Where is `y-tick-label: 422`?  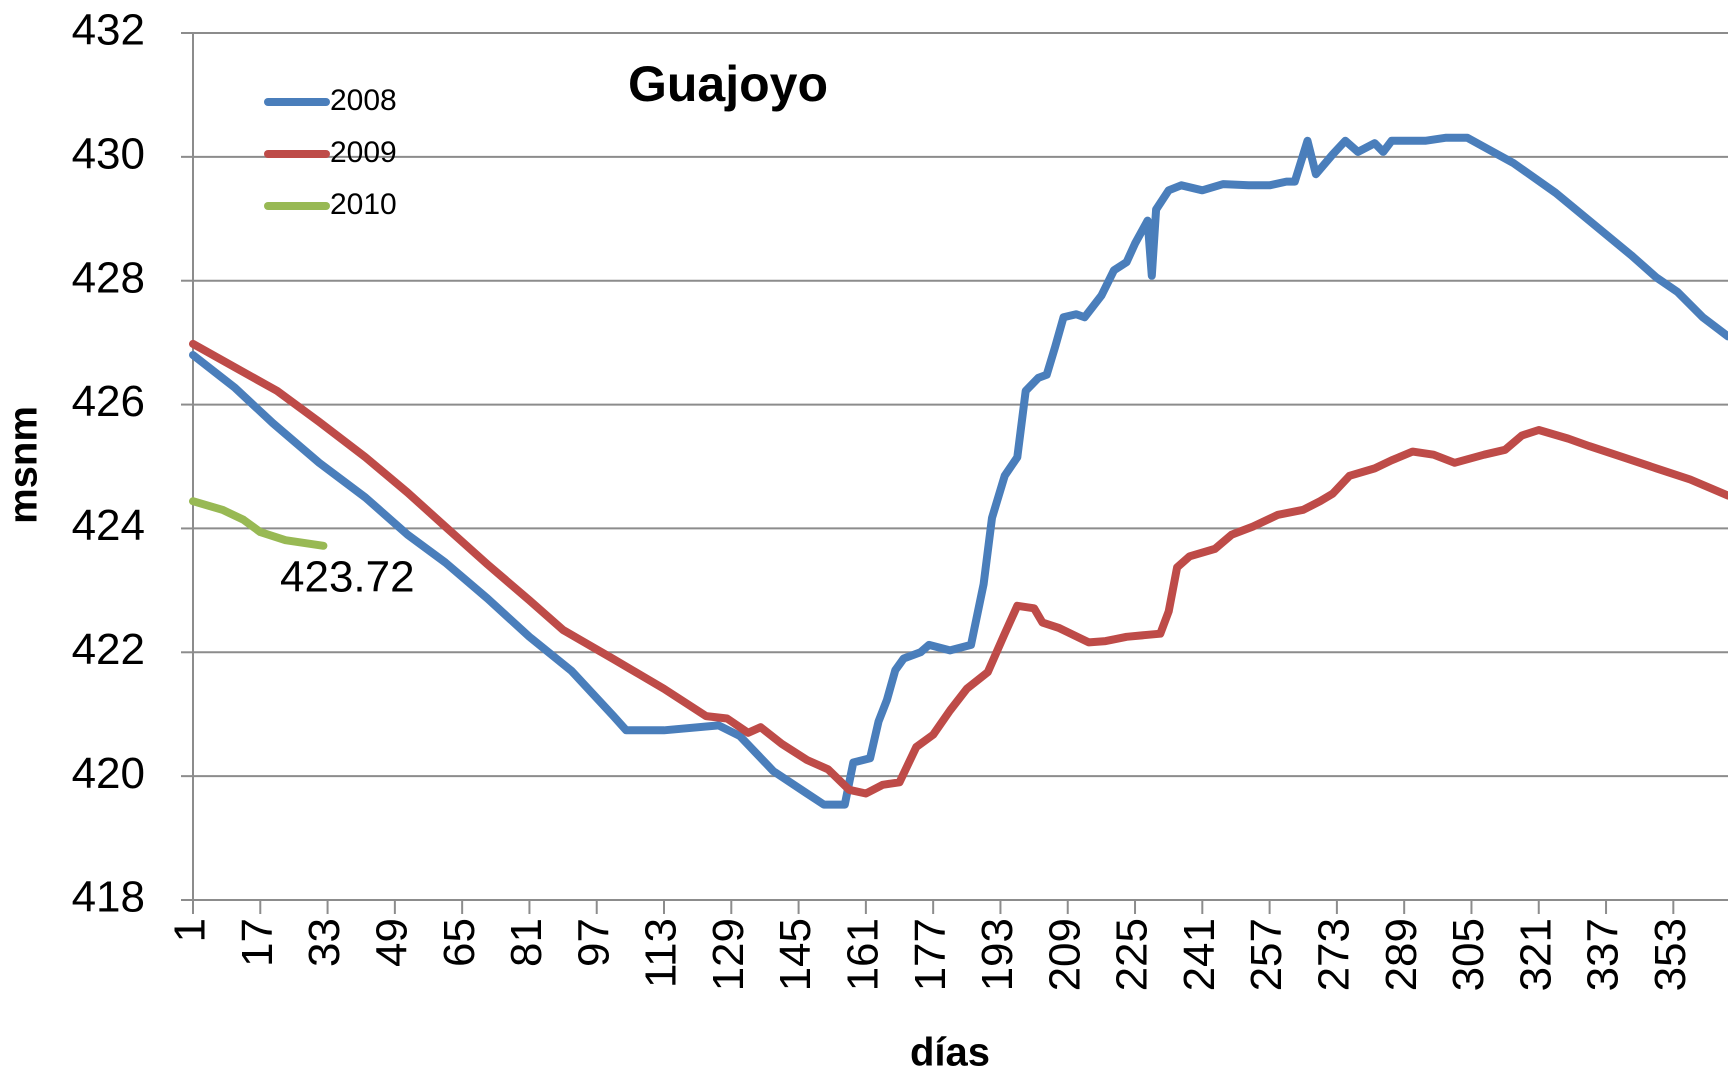
y-tick-label: 422 is located at coordinates (108, 649).